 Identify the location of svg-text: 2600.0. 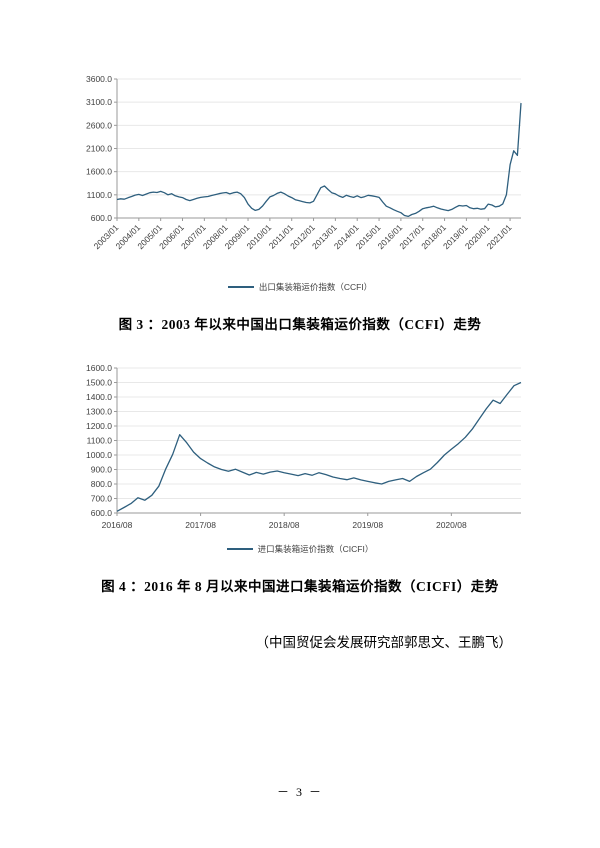
(99, 125).